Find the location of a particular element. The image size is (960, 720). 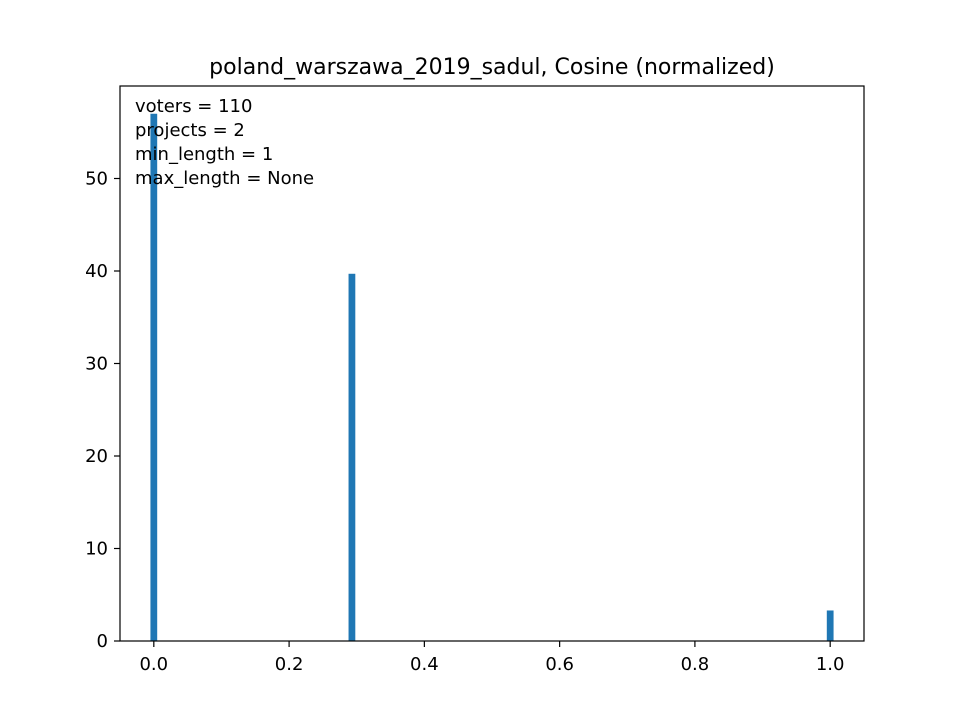

x-tick-label-4: 0.8 is located at coordinates (695, 664).